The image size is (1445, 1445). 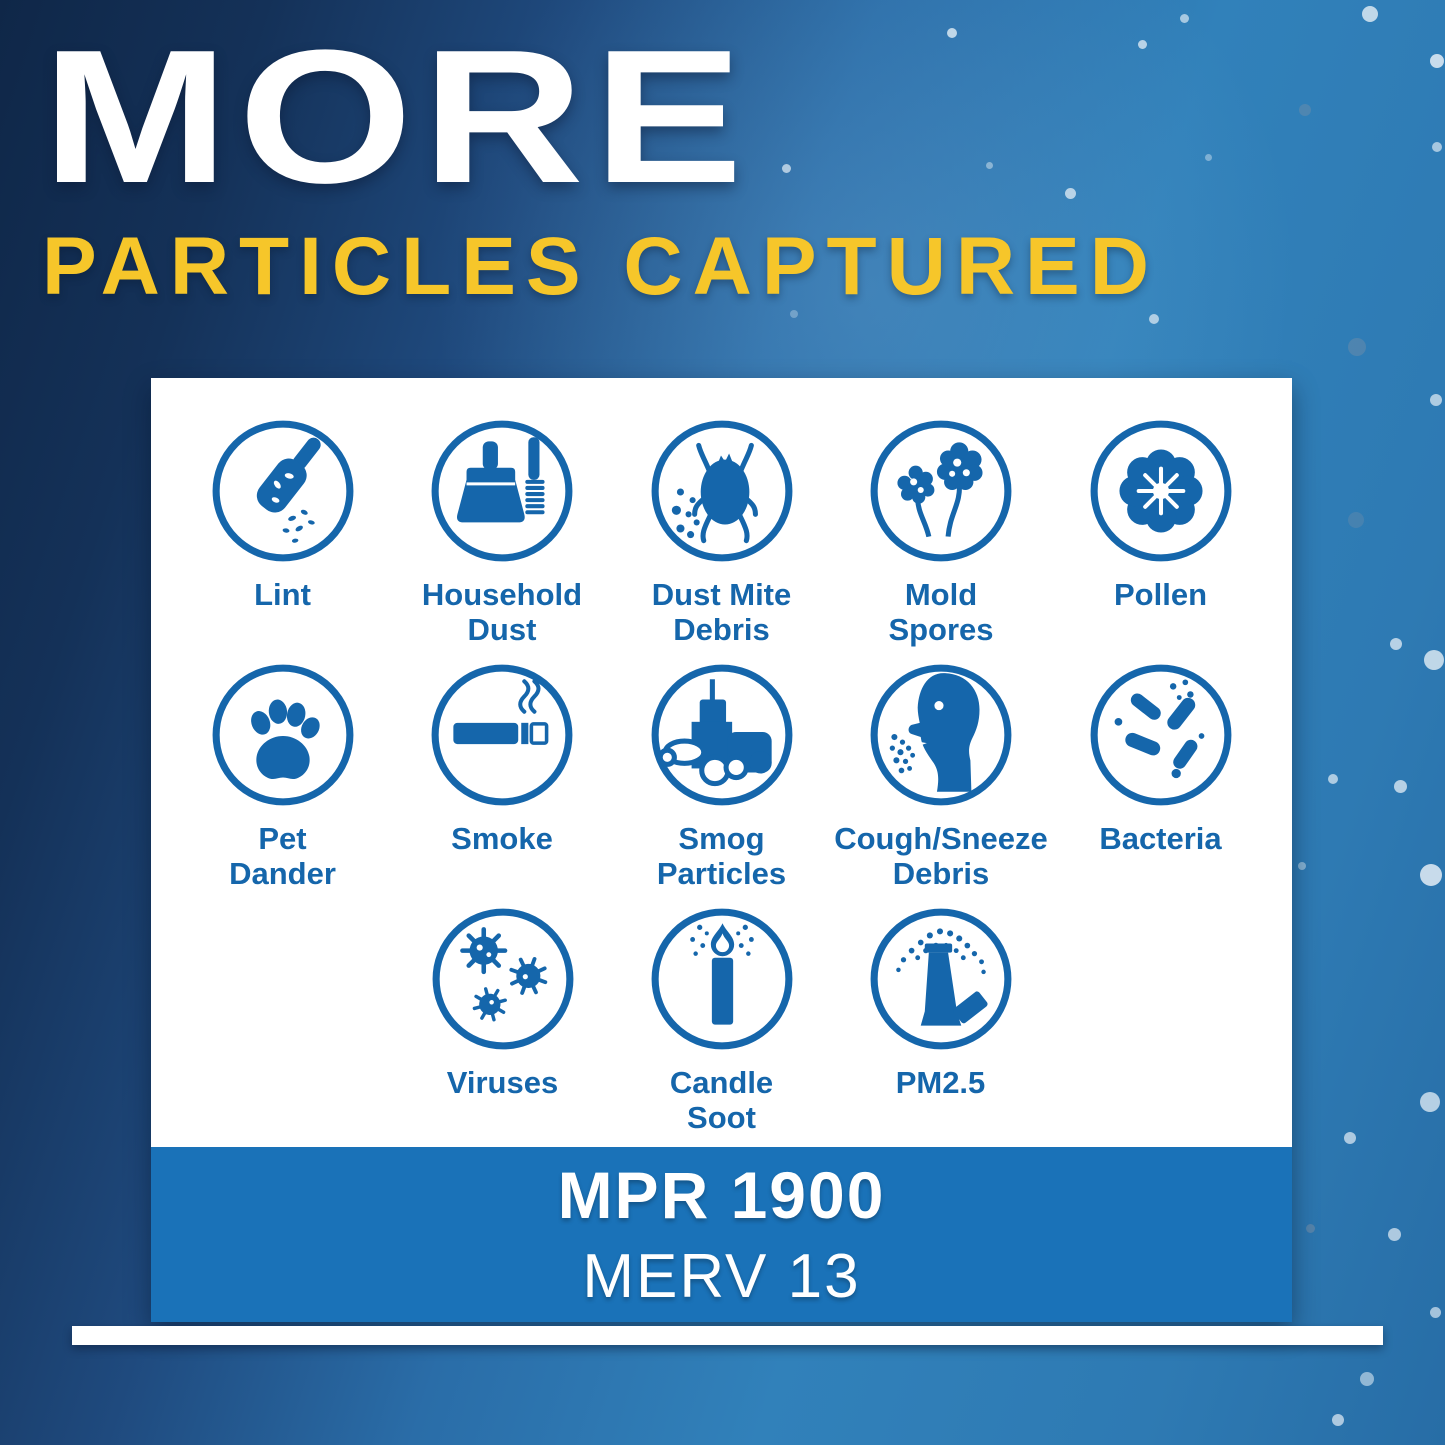 I want to click on particle-item-pet-dander: Pet Dander, so click(x=282, y=775).